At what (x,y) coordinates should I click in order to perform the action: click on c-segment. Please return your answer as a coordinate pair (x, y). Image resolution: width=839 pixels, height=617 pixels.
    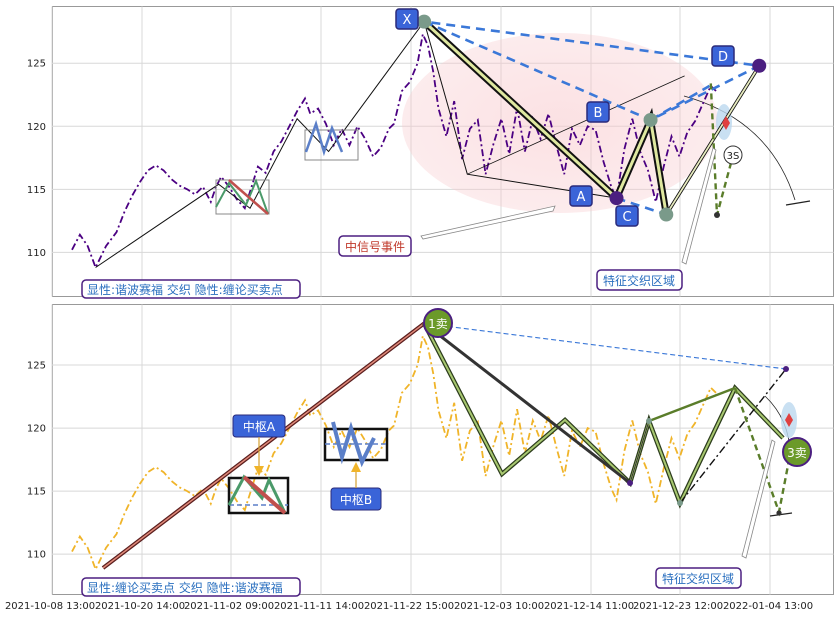
    Looking at the image, I should click on (639, 452).